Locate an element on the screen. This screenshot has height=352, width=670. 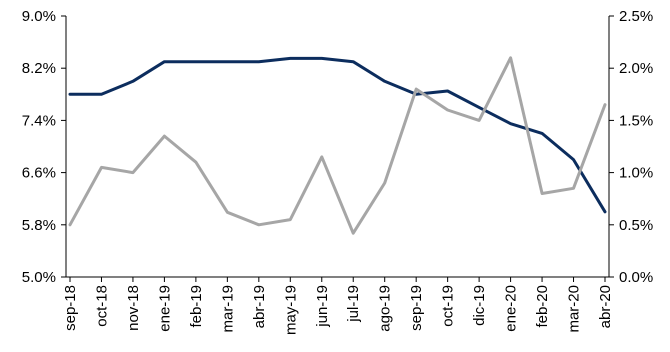
x-tick-label: dic-19 is located at coordinates (479, 305).